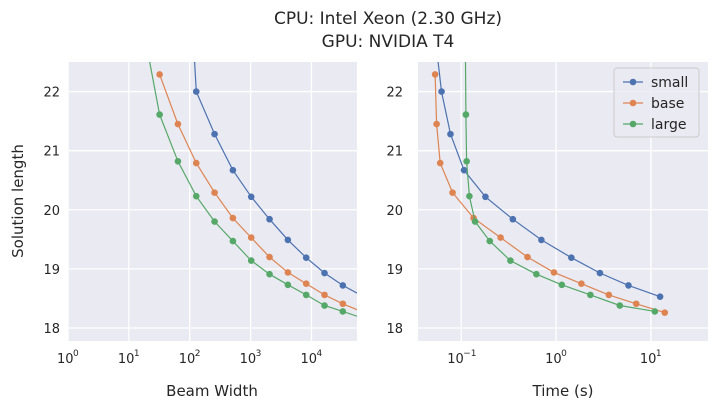 The height and width of the screenshot is (408, 717). What do you see at coordinates (563, 391) in the screenshot?
I see `x-axis-label-time: Time (s)` at bounding box center [563, 391].